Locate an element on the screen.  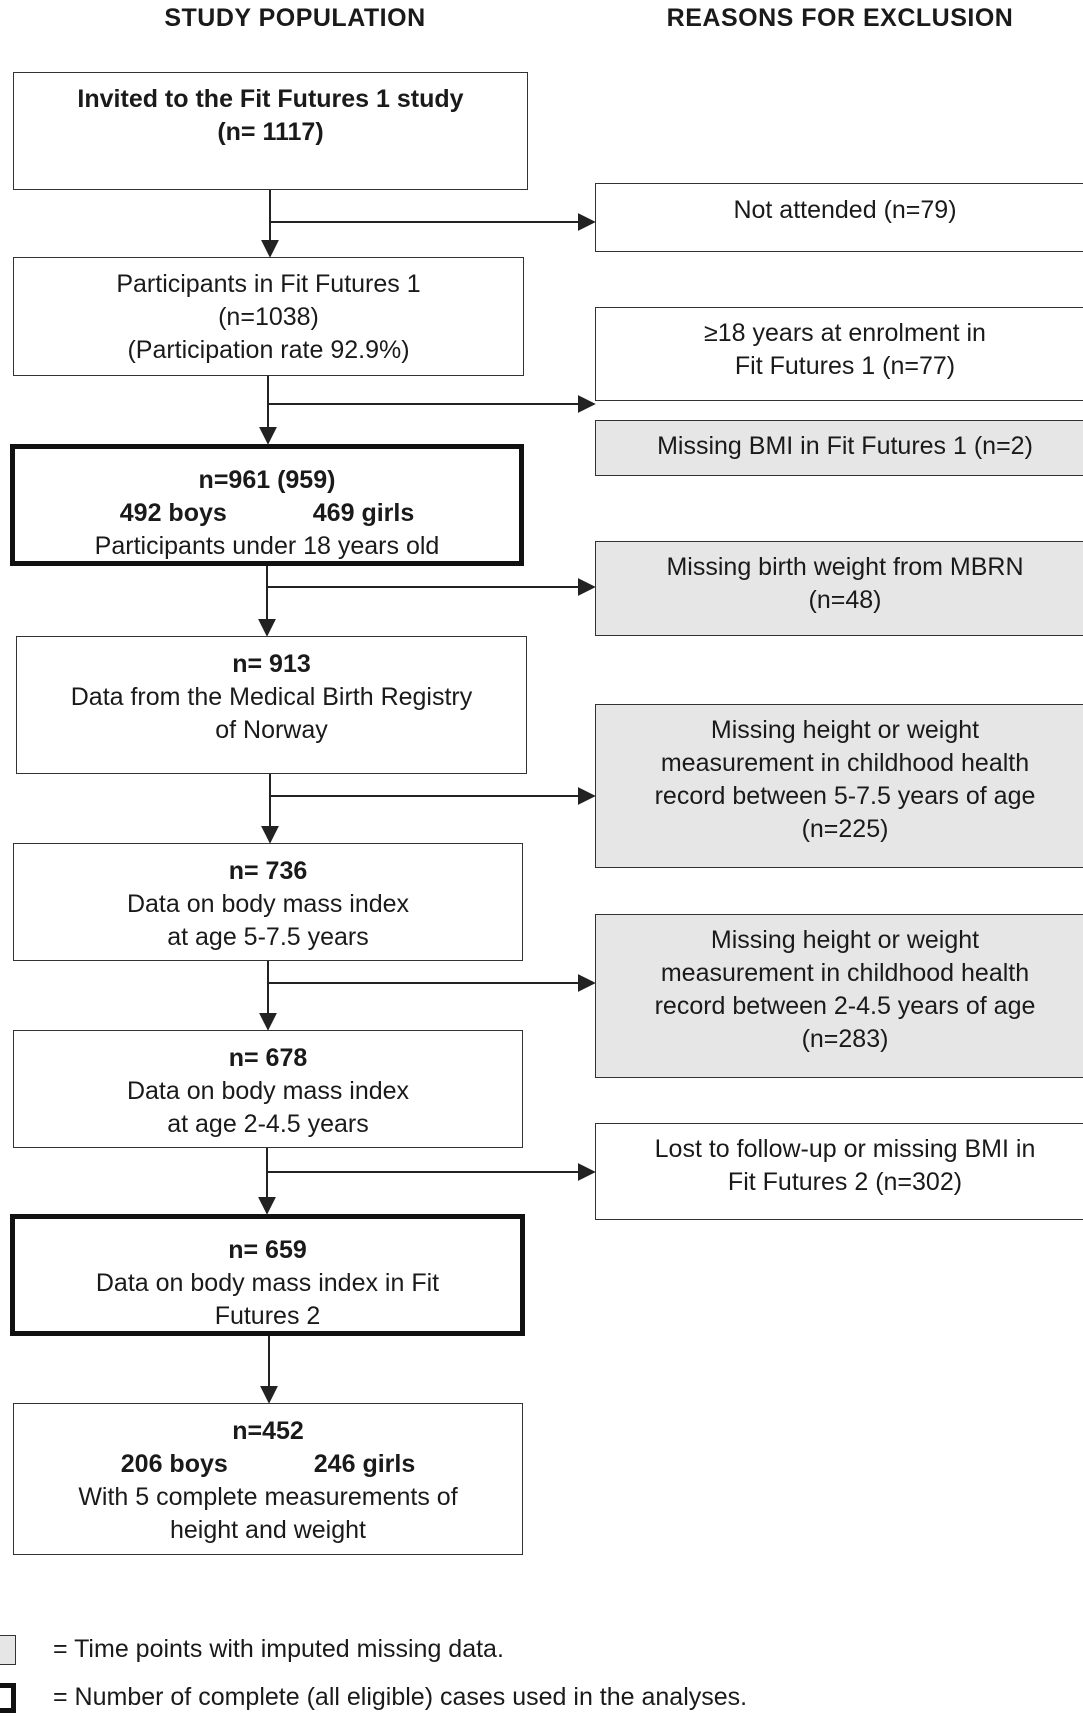
excl-missing-birth-weight: Missing birth weight from MBRN (n=48) is located at coordinates (839, 588).